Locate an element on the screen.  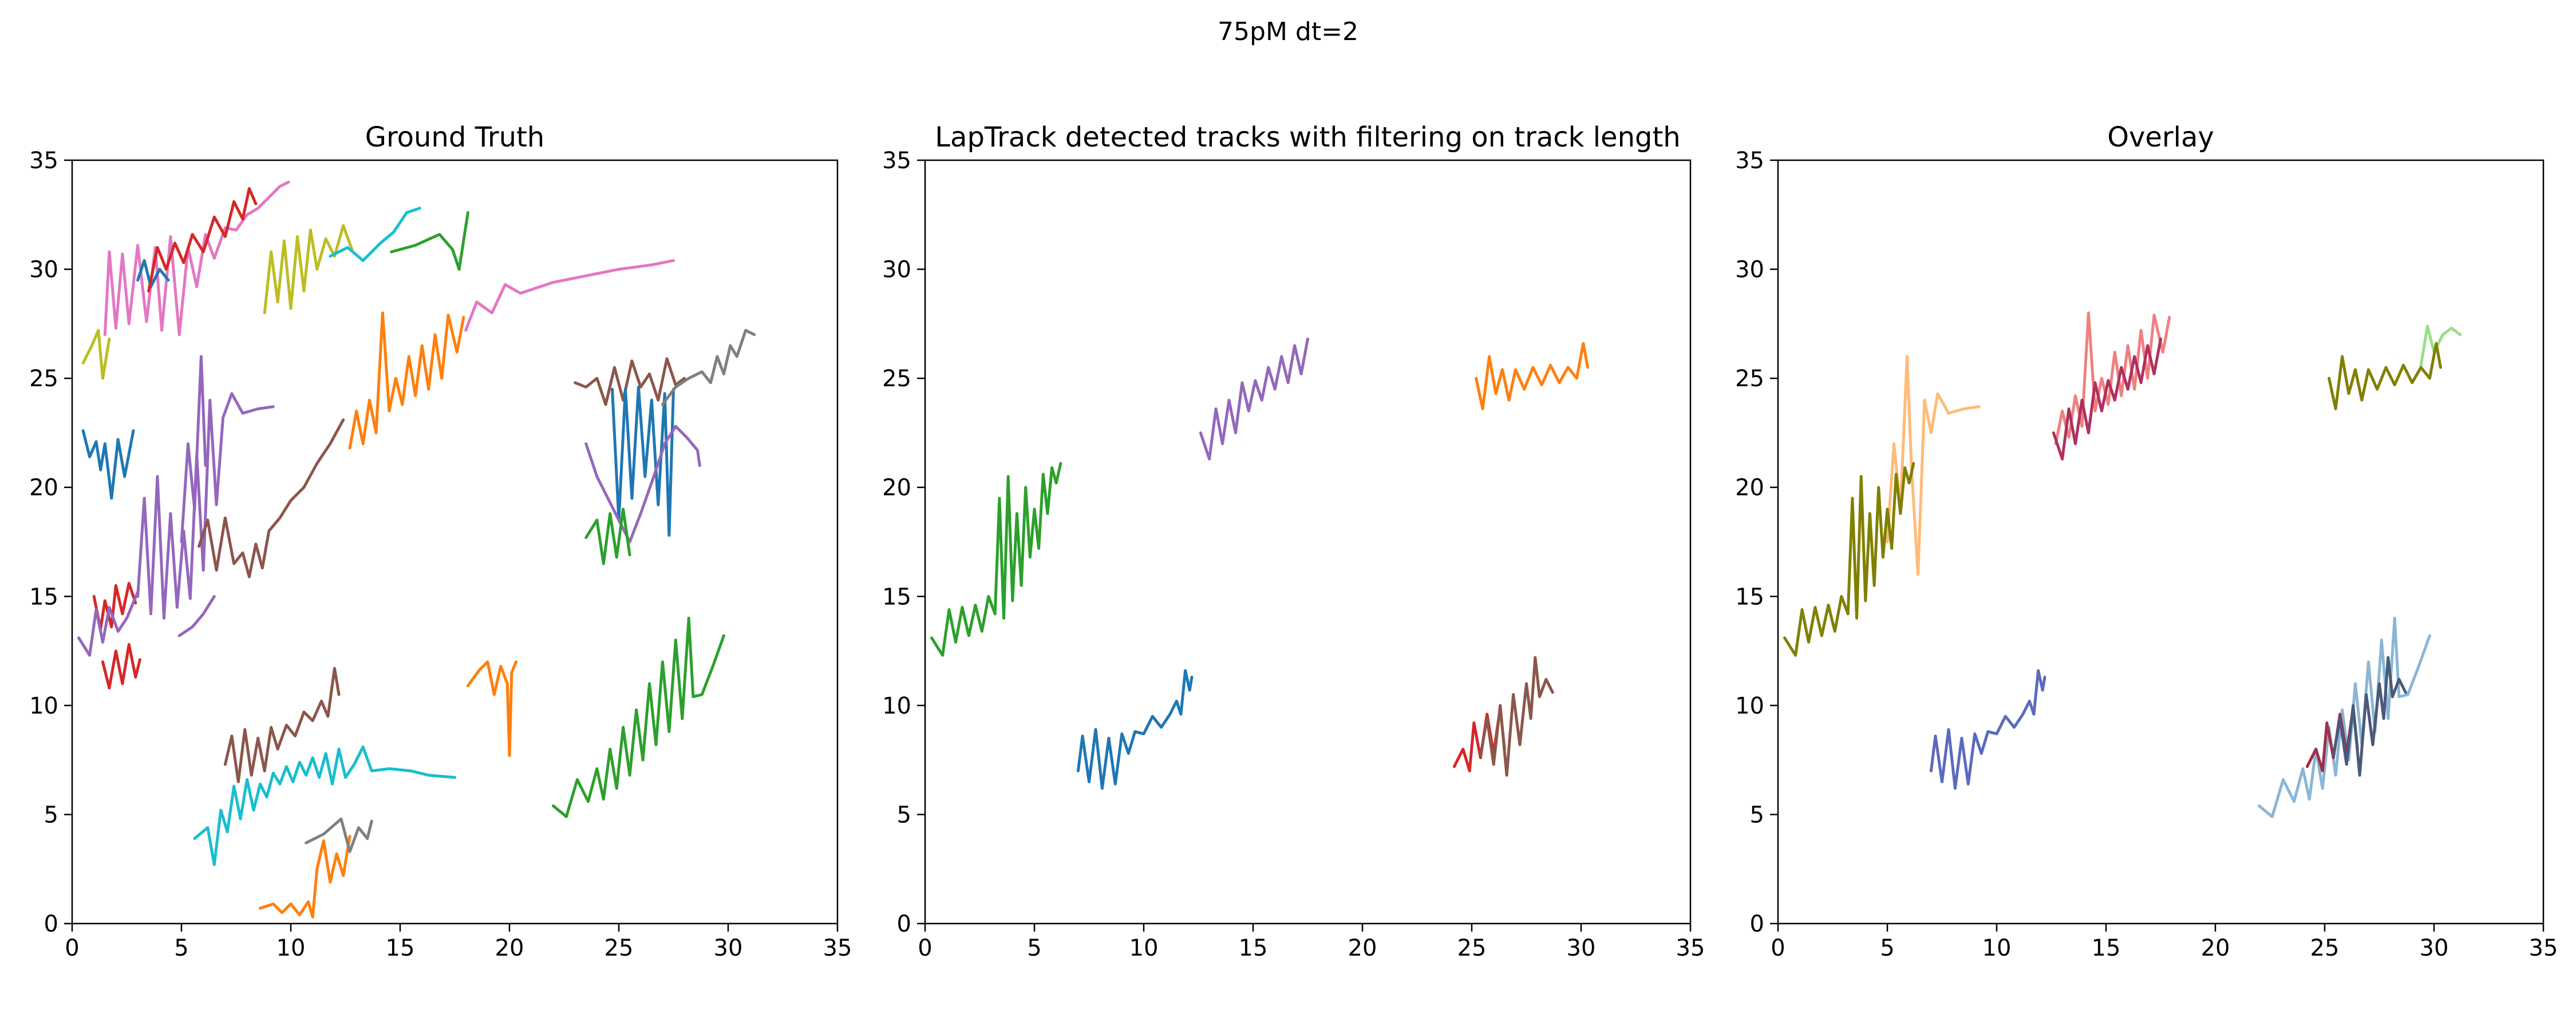
figure-suptitle: 75pM dt=2 is located at coordinates (1288, 31).